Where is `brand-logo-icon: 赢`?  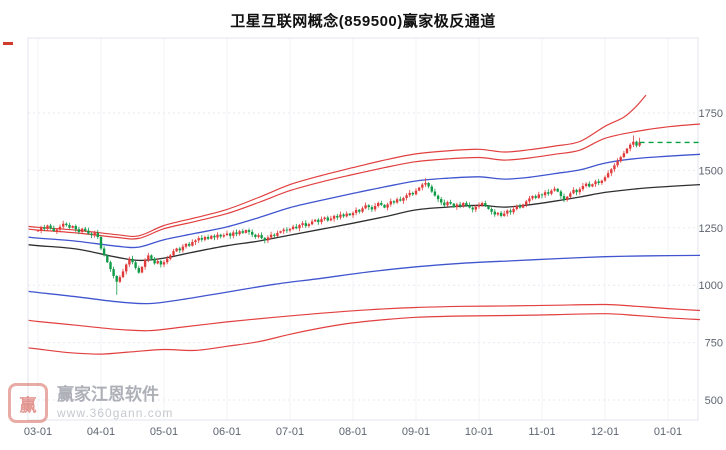 brand-logo-icon: 赢 is located at coordinates (28, 403).